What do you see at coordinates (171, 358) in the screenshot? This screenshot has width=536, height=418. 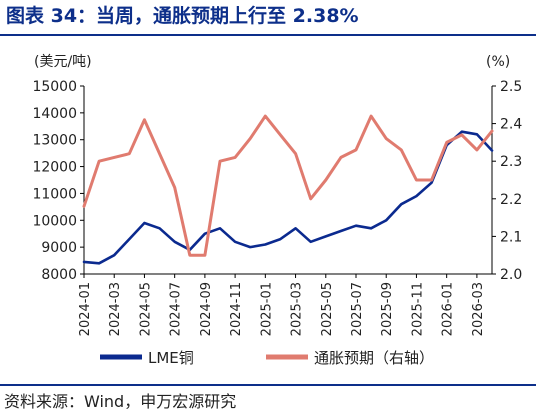 I see `legend-item-copper-label: LME铜` at bounding box center [171, 358].